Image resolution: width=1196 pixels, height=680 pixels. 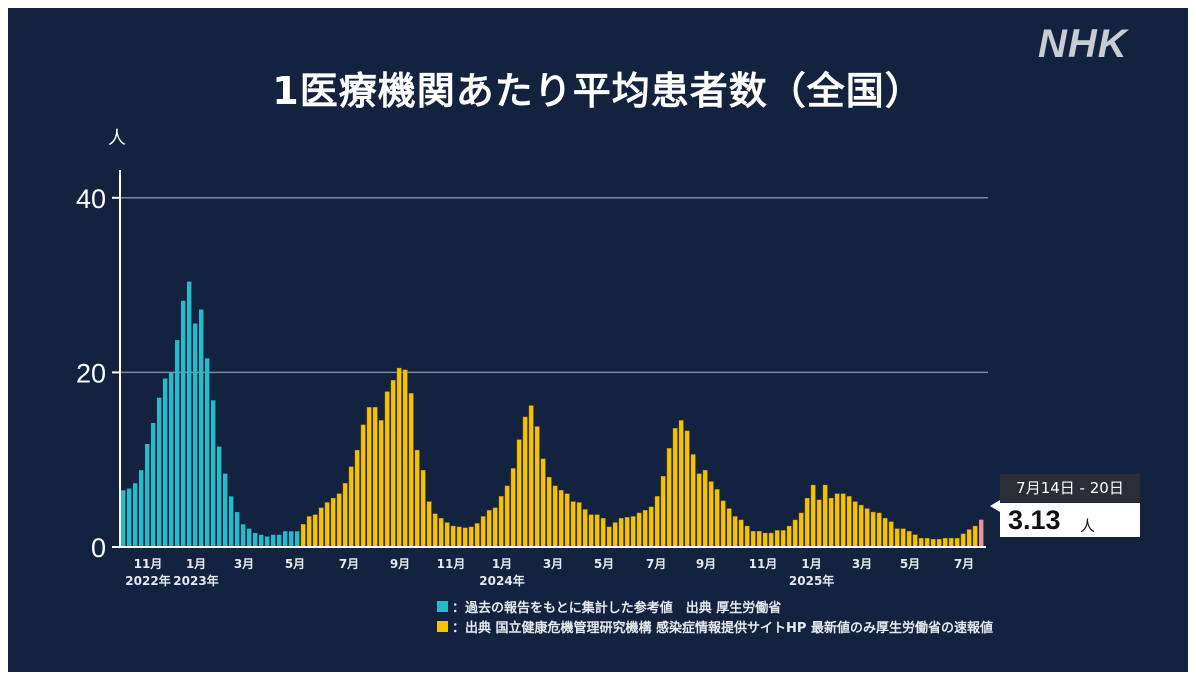 I want to click on latest-value: 3.13, so click(x=1034, y=520).